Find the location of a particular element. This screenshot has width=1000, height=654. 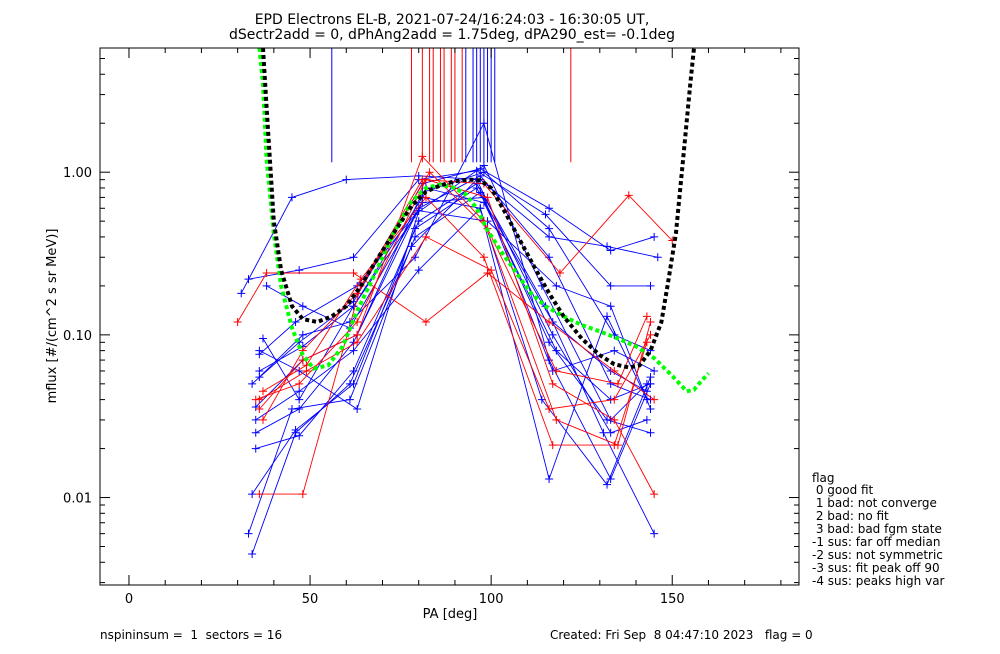

legend-entry: 2 bad: no fit is located at coordinates (850, 516).